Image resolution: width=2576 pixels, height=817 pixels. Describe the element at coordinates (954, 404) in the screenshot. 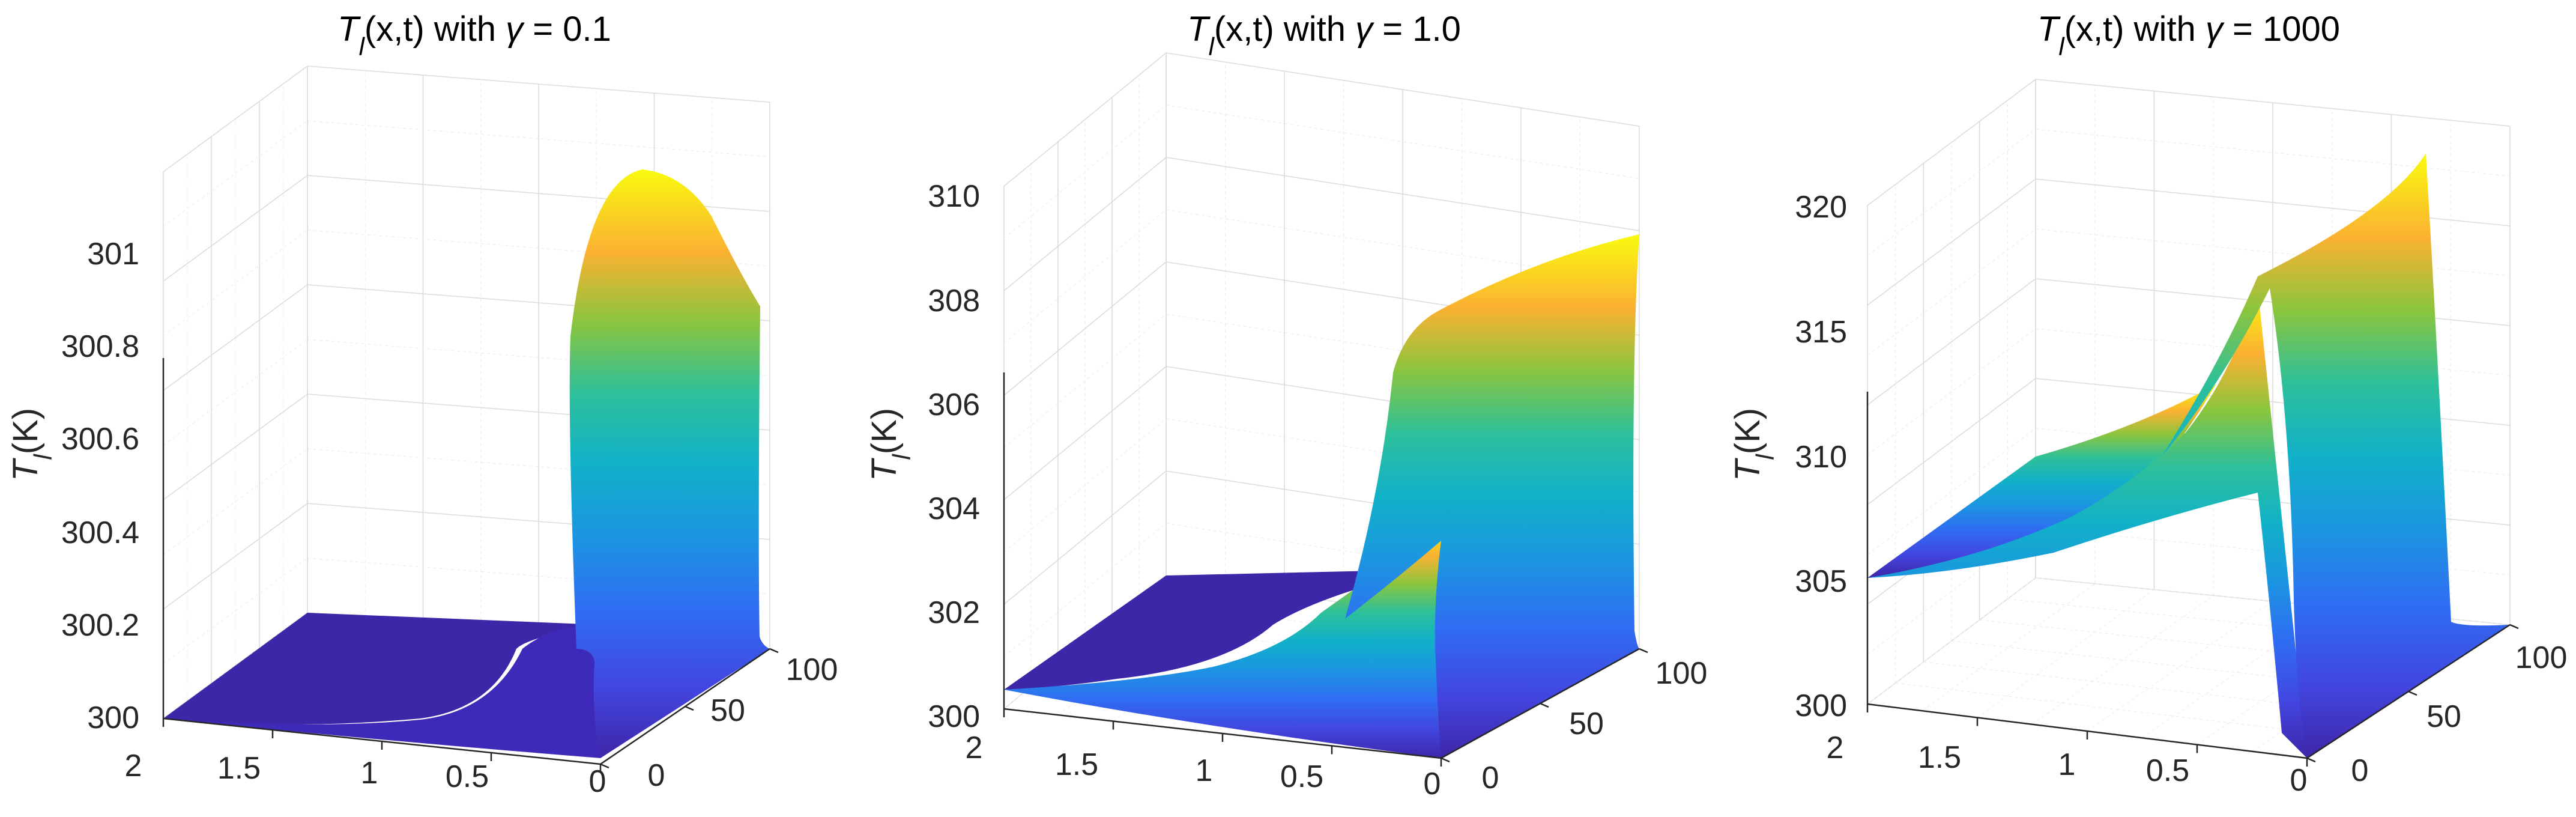

I see `z-tick-label: 306` at that location.